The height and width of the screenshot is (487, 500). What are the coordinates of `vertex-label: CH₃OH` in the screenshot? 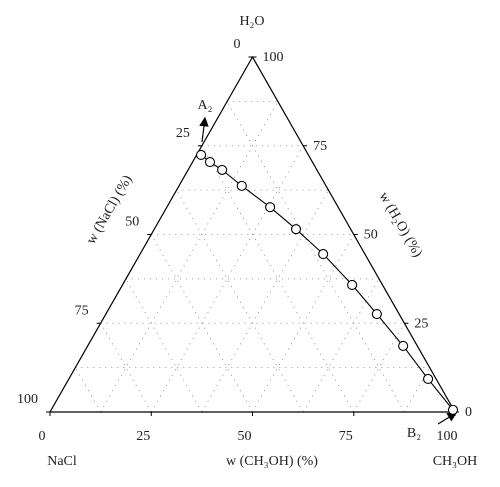 It's located at (455, 461).